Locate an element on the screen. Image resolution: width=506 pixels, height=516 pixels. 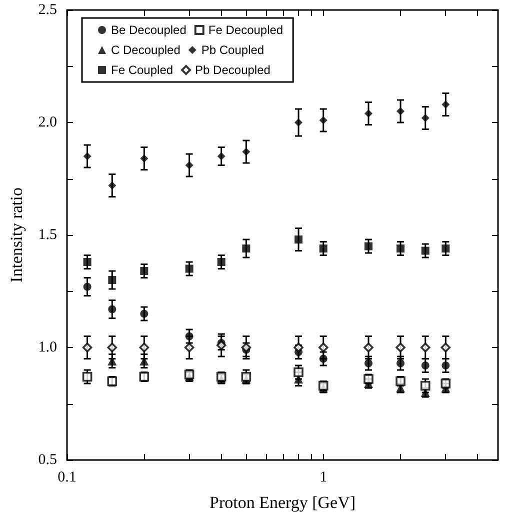
y-axis-title: Intensity ratio is located at coordinates (16, 235).